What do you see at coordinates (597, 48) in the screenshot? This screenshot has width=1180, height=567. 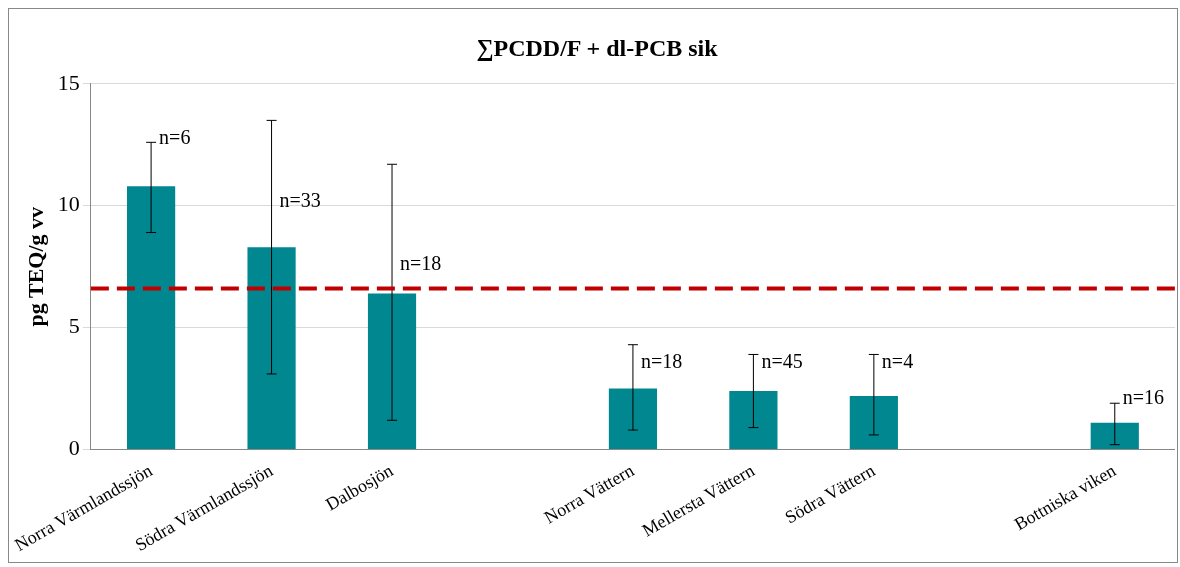 I see `chart-title: ∑PCDD/F + dl-PCB sik` at bounding box center [597, 48].